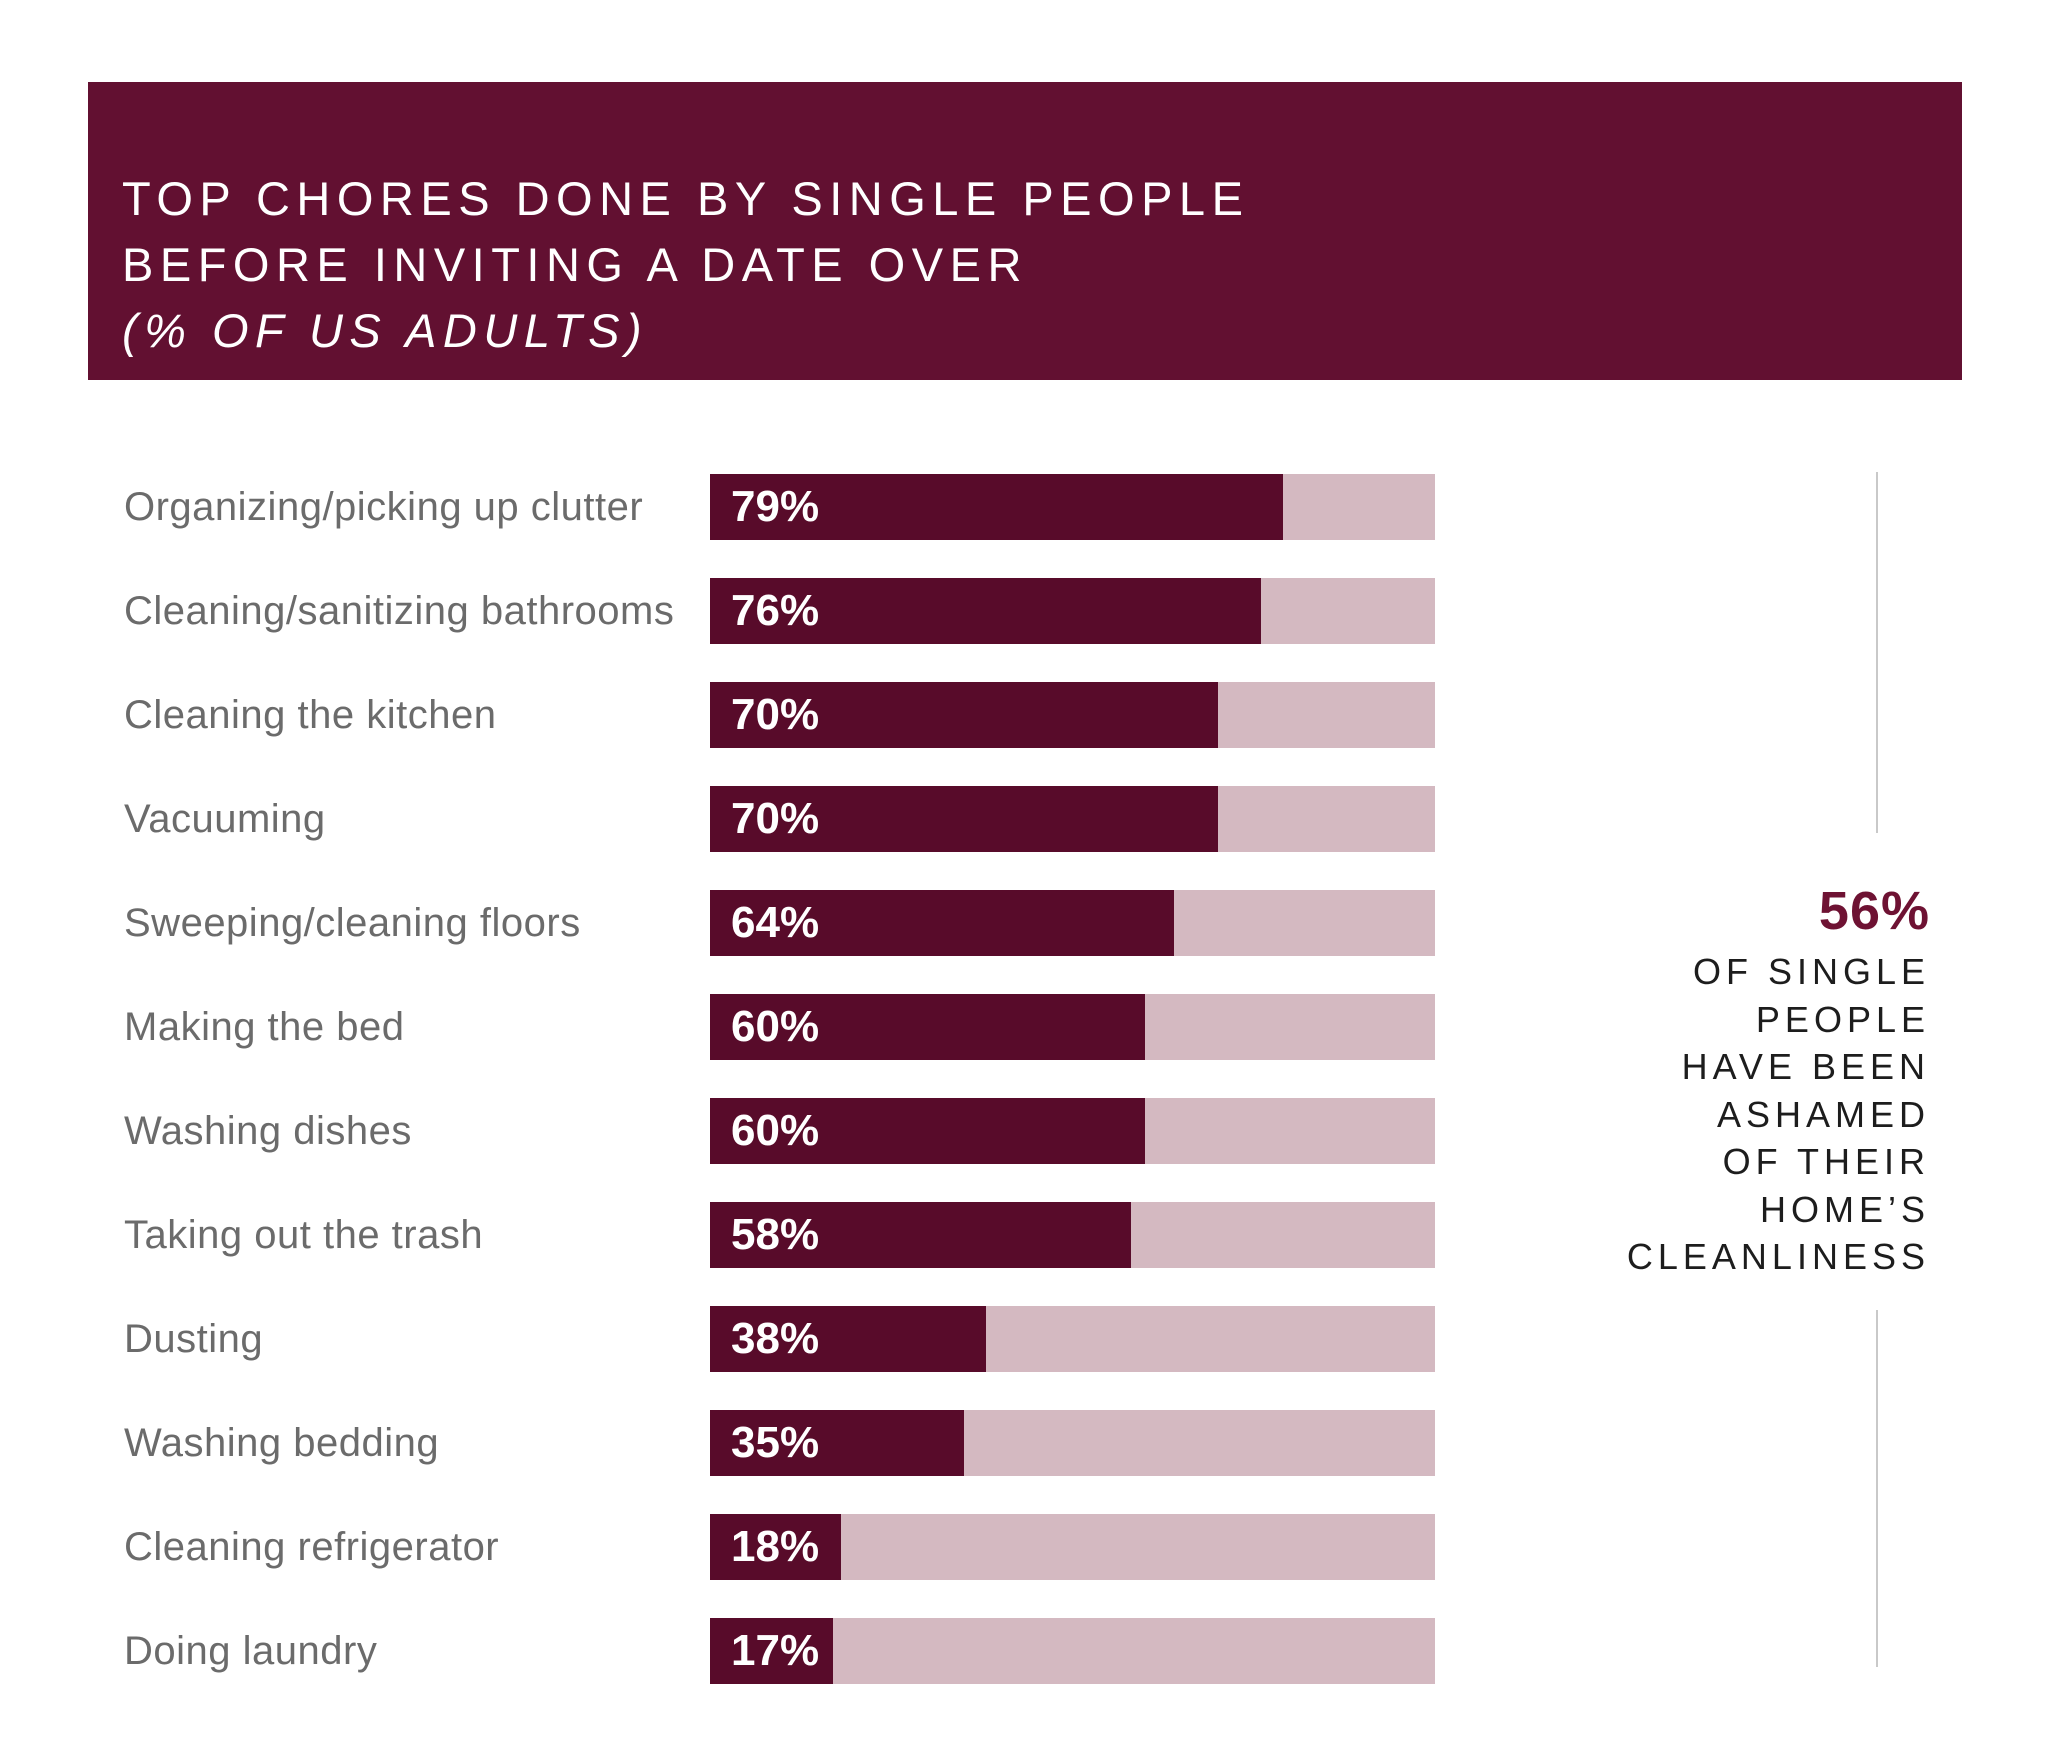  What do you see at coordinates (1072, 1443) in the screenshot?
I see `bar-track: 35%` at bounding box center [1072, 1443].